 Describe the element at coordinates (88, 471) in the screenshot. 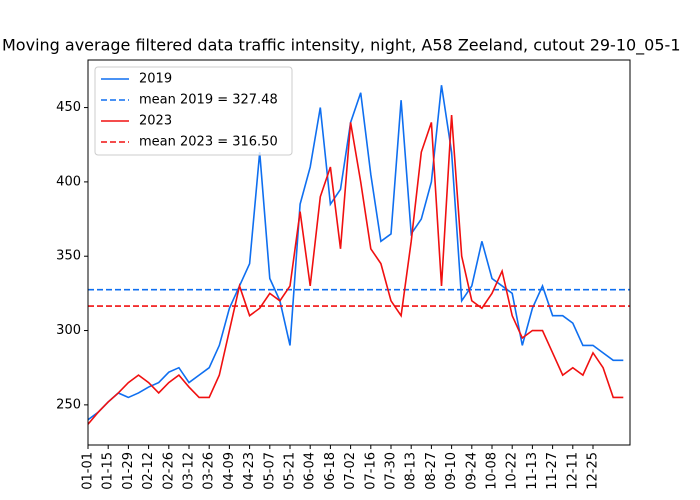

I see `x-tick-label: 01-01` at that location.